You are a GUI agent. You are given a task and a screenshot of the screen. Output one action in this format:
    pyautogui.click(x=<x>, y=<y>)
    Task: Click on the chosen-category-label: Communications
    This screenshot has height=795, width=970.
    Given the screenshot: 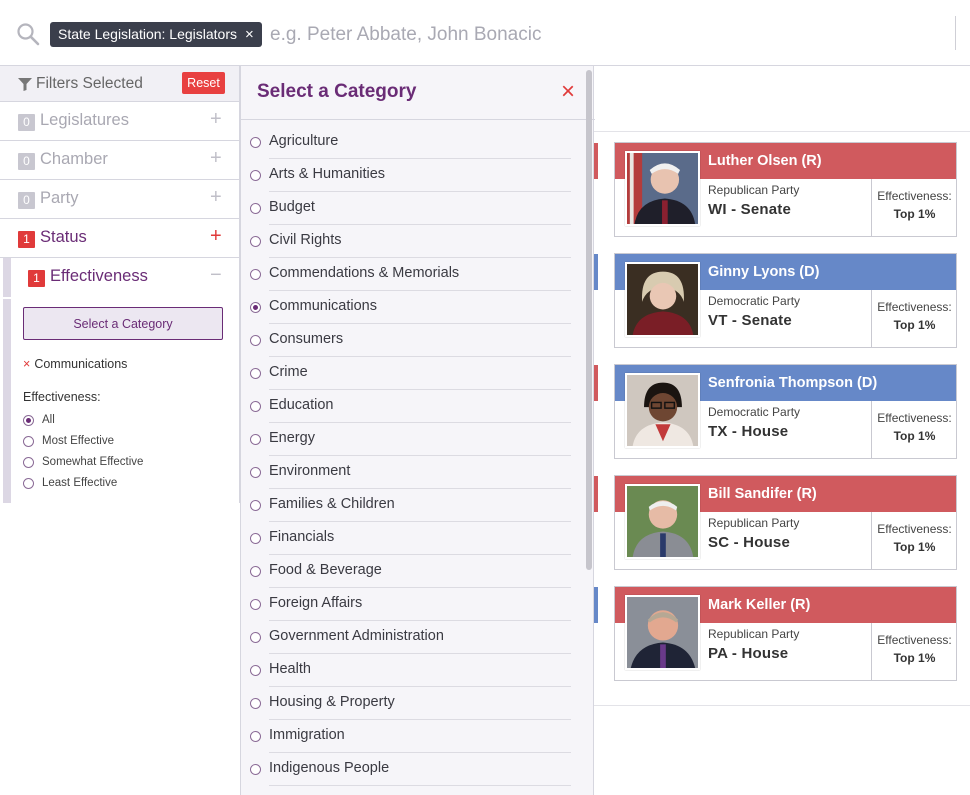 What is the action you would take?
    pyautogui.click(x=81, y=364)
    